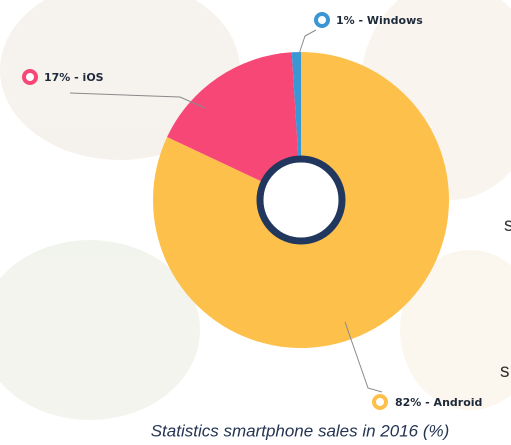  What do you see at coordinates (507, 225) in the screenshot?
I see `cropped-text: s` at bounding box center [507, 225].